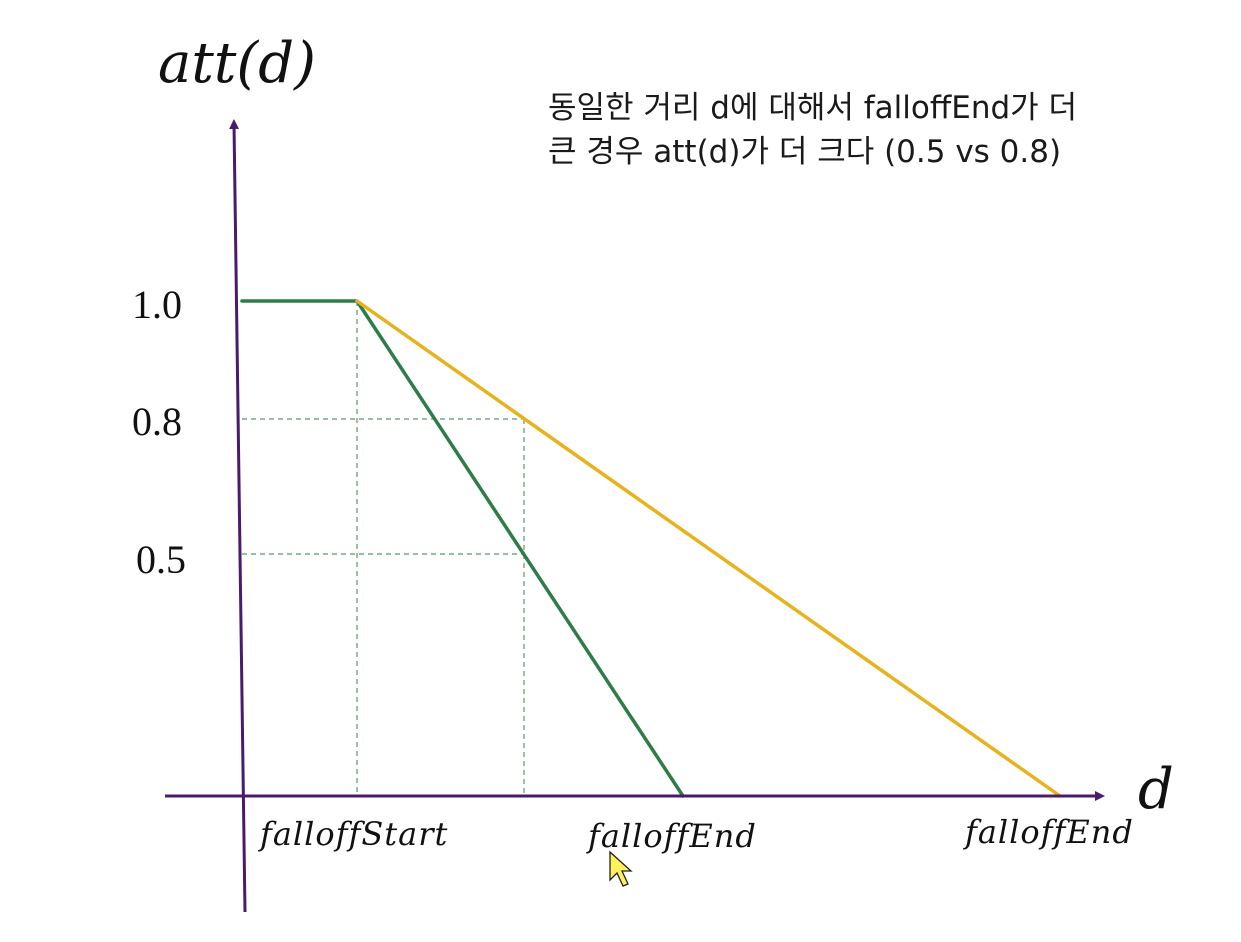  What do you see at coordinates (1048, 832) in the screenshot?
I see `x-tick-label-falloff-end-far: falloffEnd` at bounding box center [1048, 832].